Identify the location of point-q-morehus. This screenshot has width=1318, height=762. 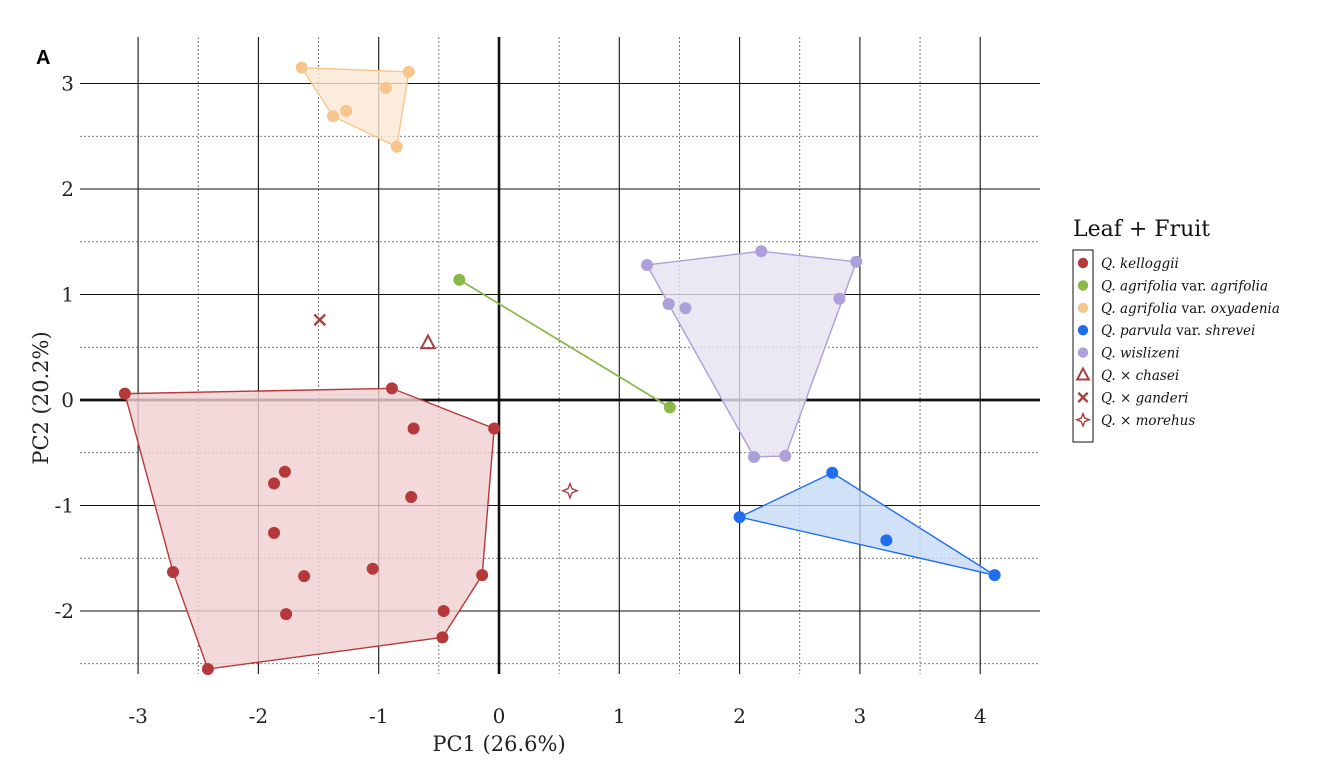
(570, 490).